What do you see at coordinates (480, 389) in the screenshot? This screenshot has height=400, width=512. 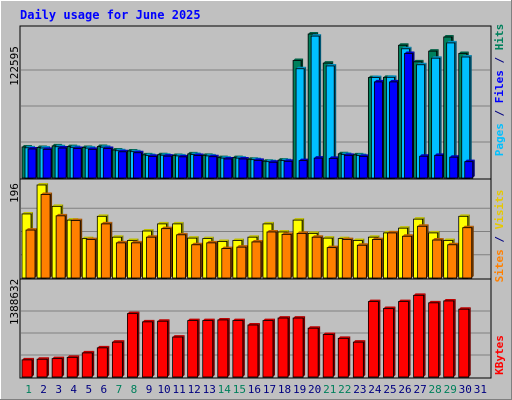 I see `x-tick-label-day-31: 31` at bounding box center [480, 389].